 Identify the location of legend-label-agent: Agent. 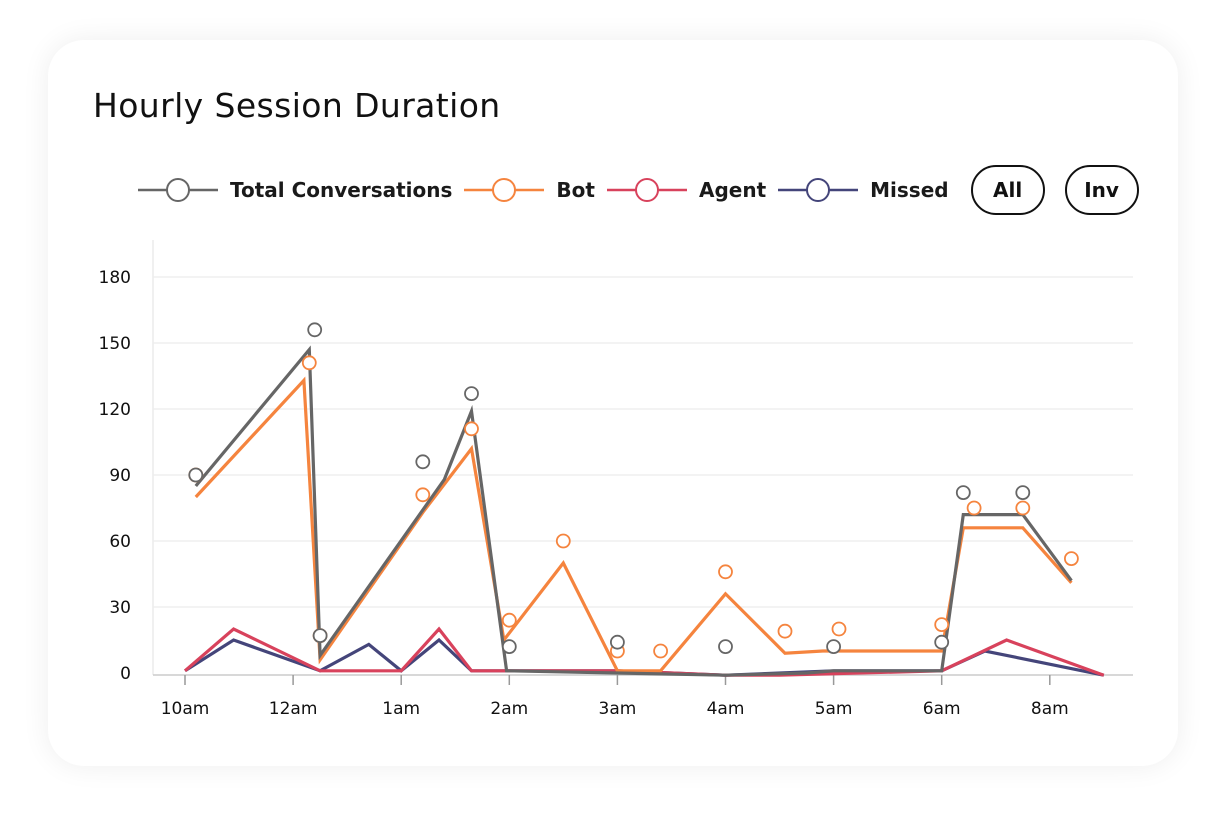
(732, 190).